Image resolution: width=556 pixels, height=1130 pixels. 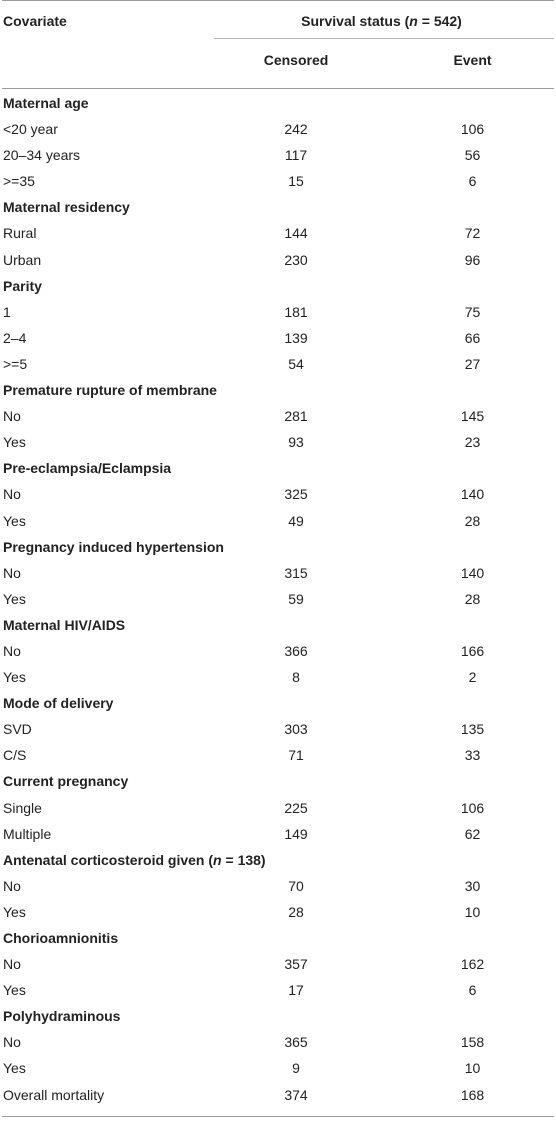 I want to click on section-header-row: Current pregnancy, so click(x=278, y=780).